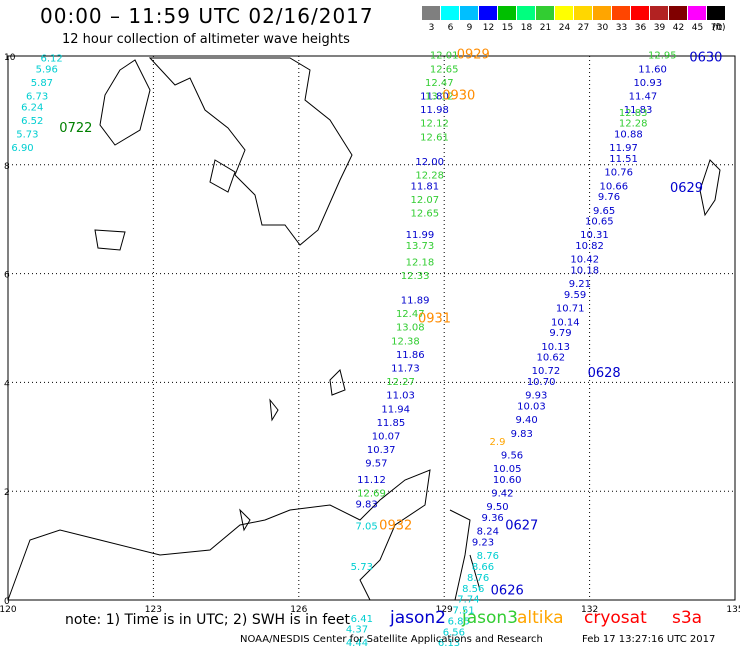 The image size is (740, 650). I want to click on wave-height-value: 12.28, so click(429, 175).